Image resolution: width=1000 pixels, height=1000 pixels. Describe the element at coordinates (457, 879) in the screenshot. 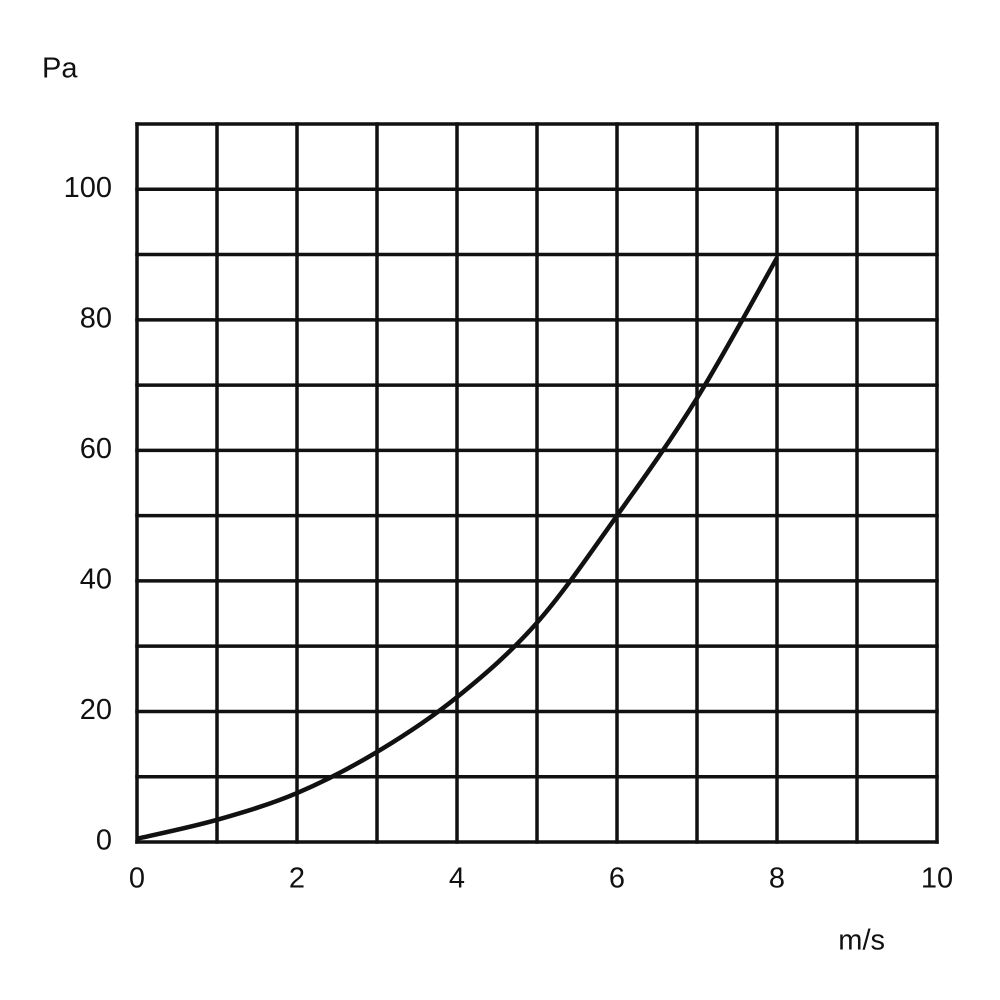

I see `x-tick-label: 4` at that location.